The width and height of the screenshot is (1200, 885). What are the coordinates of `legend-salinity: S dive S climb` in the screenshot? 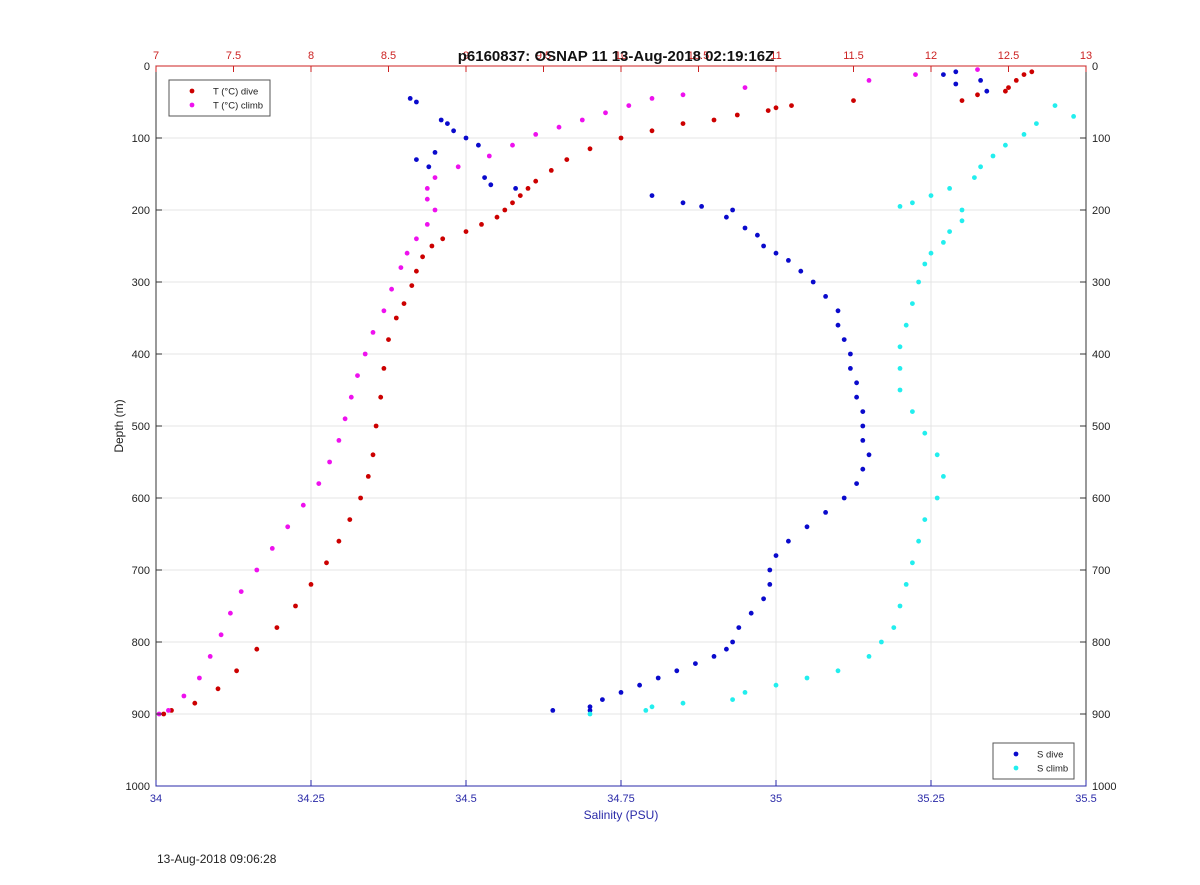 It's located at (1033, 761).